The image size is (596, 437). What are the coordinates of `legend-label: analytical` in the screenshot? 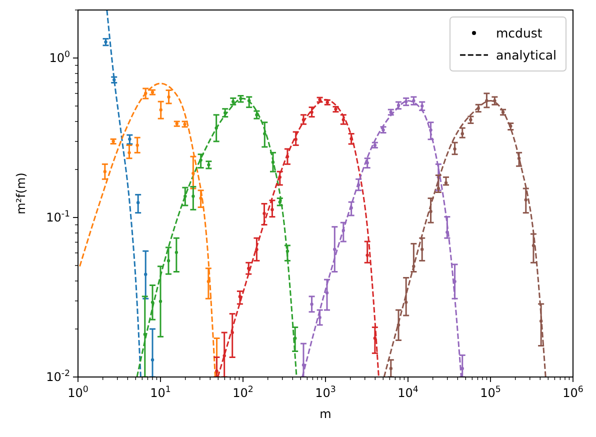 It's located at (526, 55).